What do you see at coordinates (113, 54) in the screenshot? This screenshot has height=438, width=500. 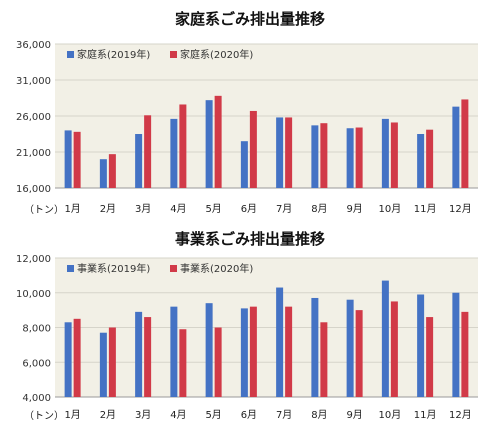 I see `household-legend-label: 家庭系(2019年)` at bounding box center [113, 54].